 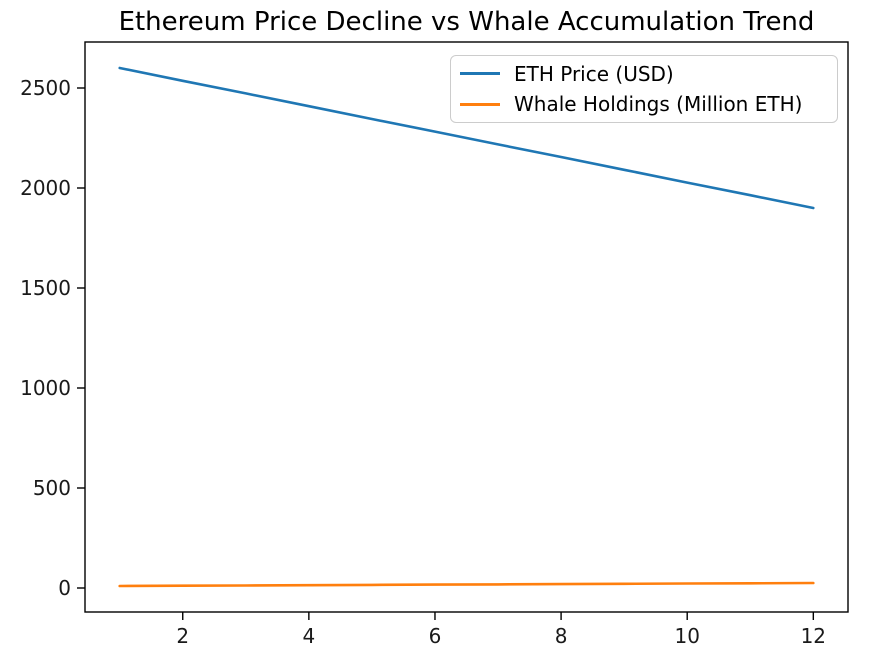 I want to click on legend-line-sample-whale-holdings, so click(x=480, y=104).